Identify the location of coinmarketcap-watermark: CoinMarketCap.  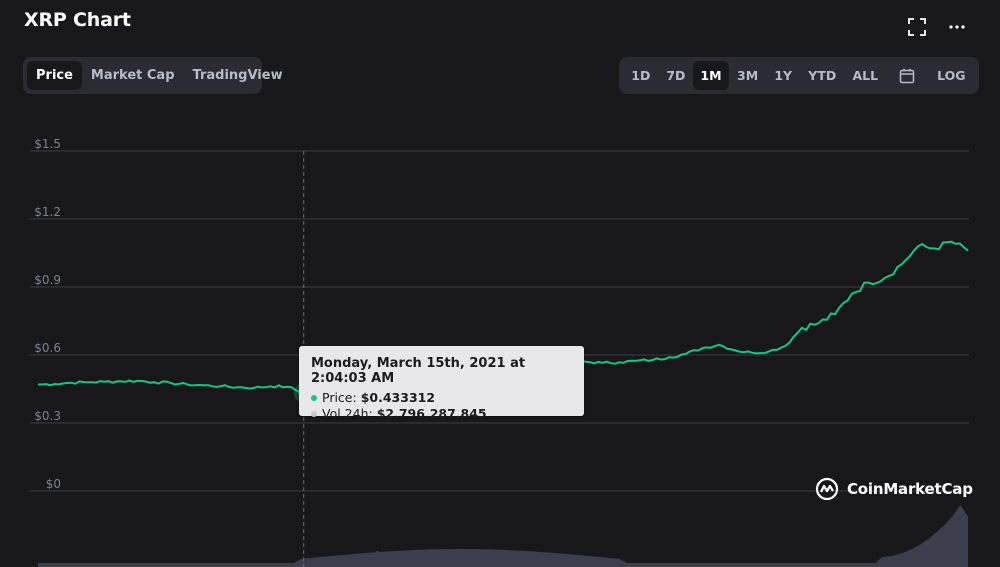
(894, 489).